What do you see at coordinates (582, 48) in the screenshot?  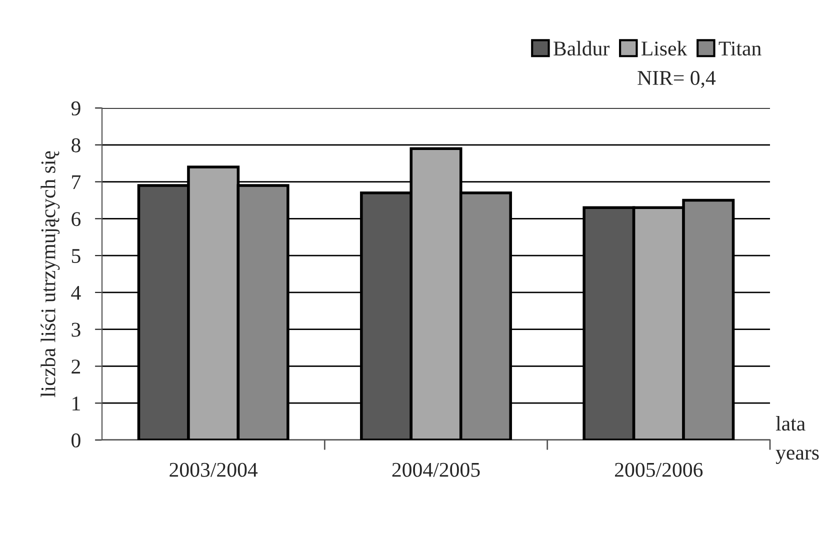 I see `legend-label: Baldur` at bounding box center [582, 48].